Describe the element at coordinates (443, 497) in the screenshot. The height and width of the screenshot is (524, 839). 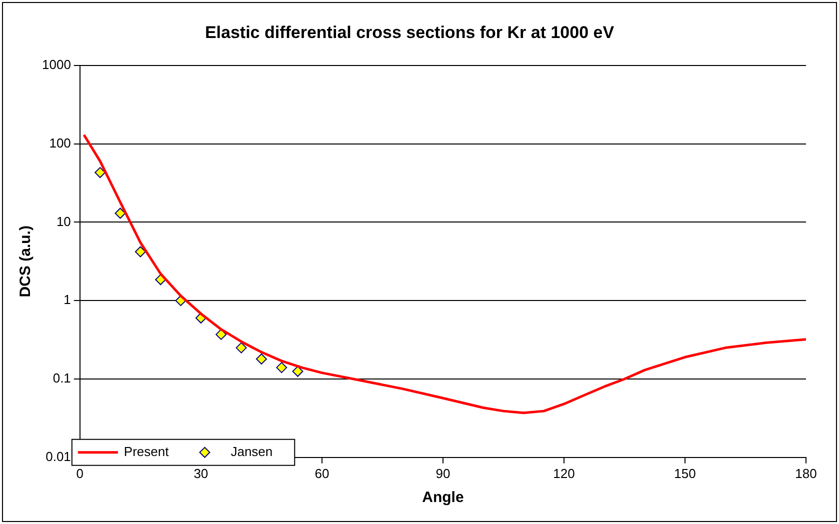
I see `x-axis-title: Angle` at that location.